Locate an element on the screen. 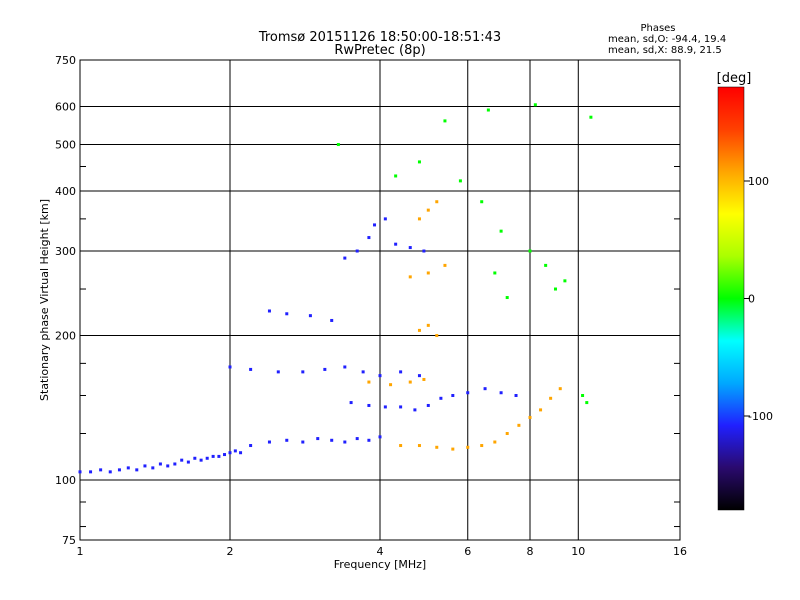  x-tick-label: 1 is located at coordinates (80, 551).